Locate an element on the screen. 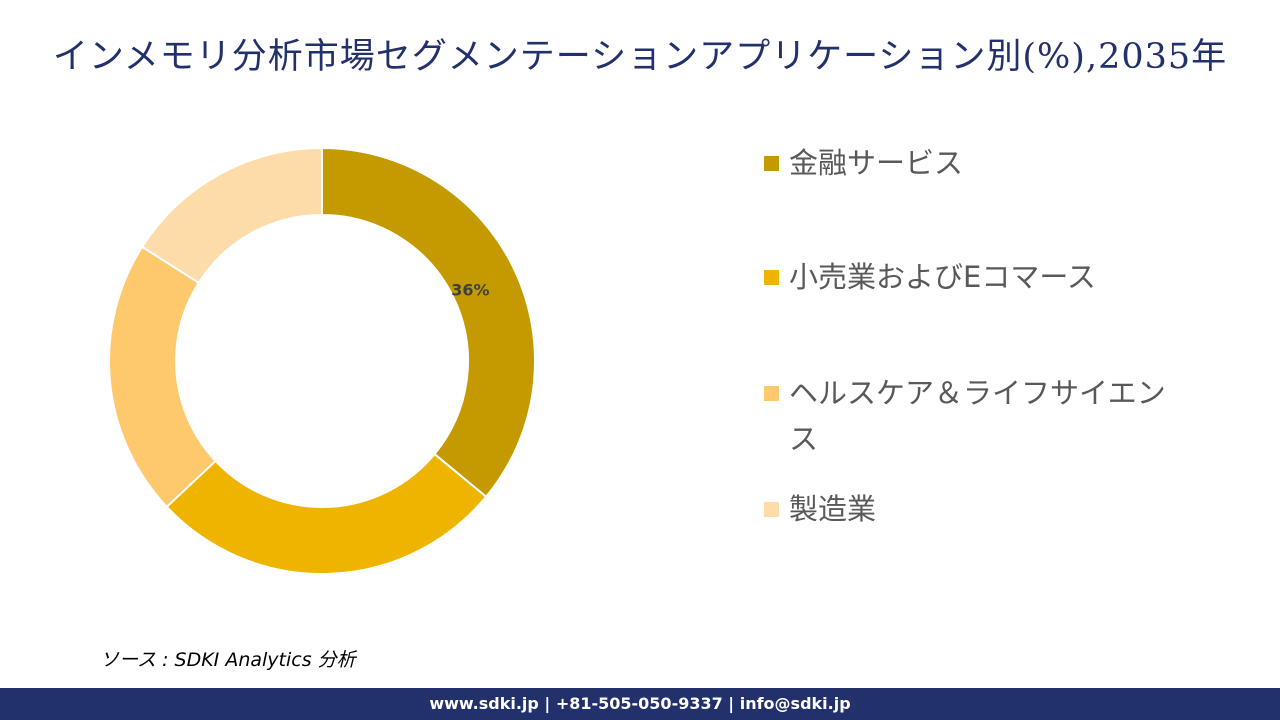 This screenshot has width=1280, height=720. legend-label: 製造業 is located at coordinates (833, 509).